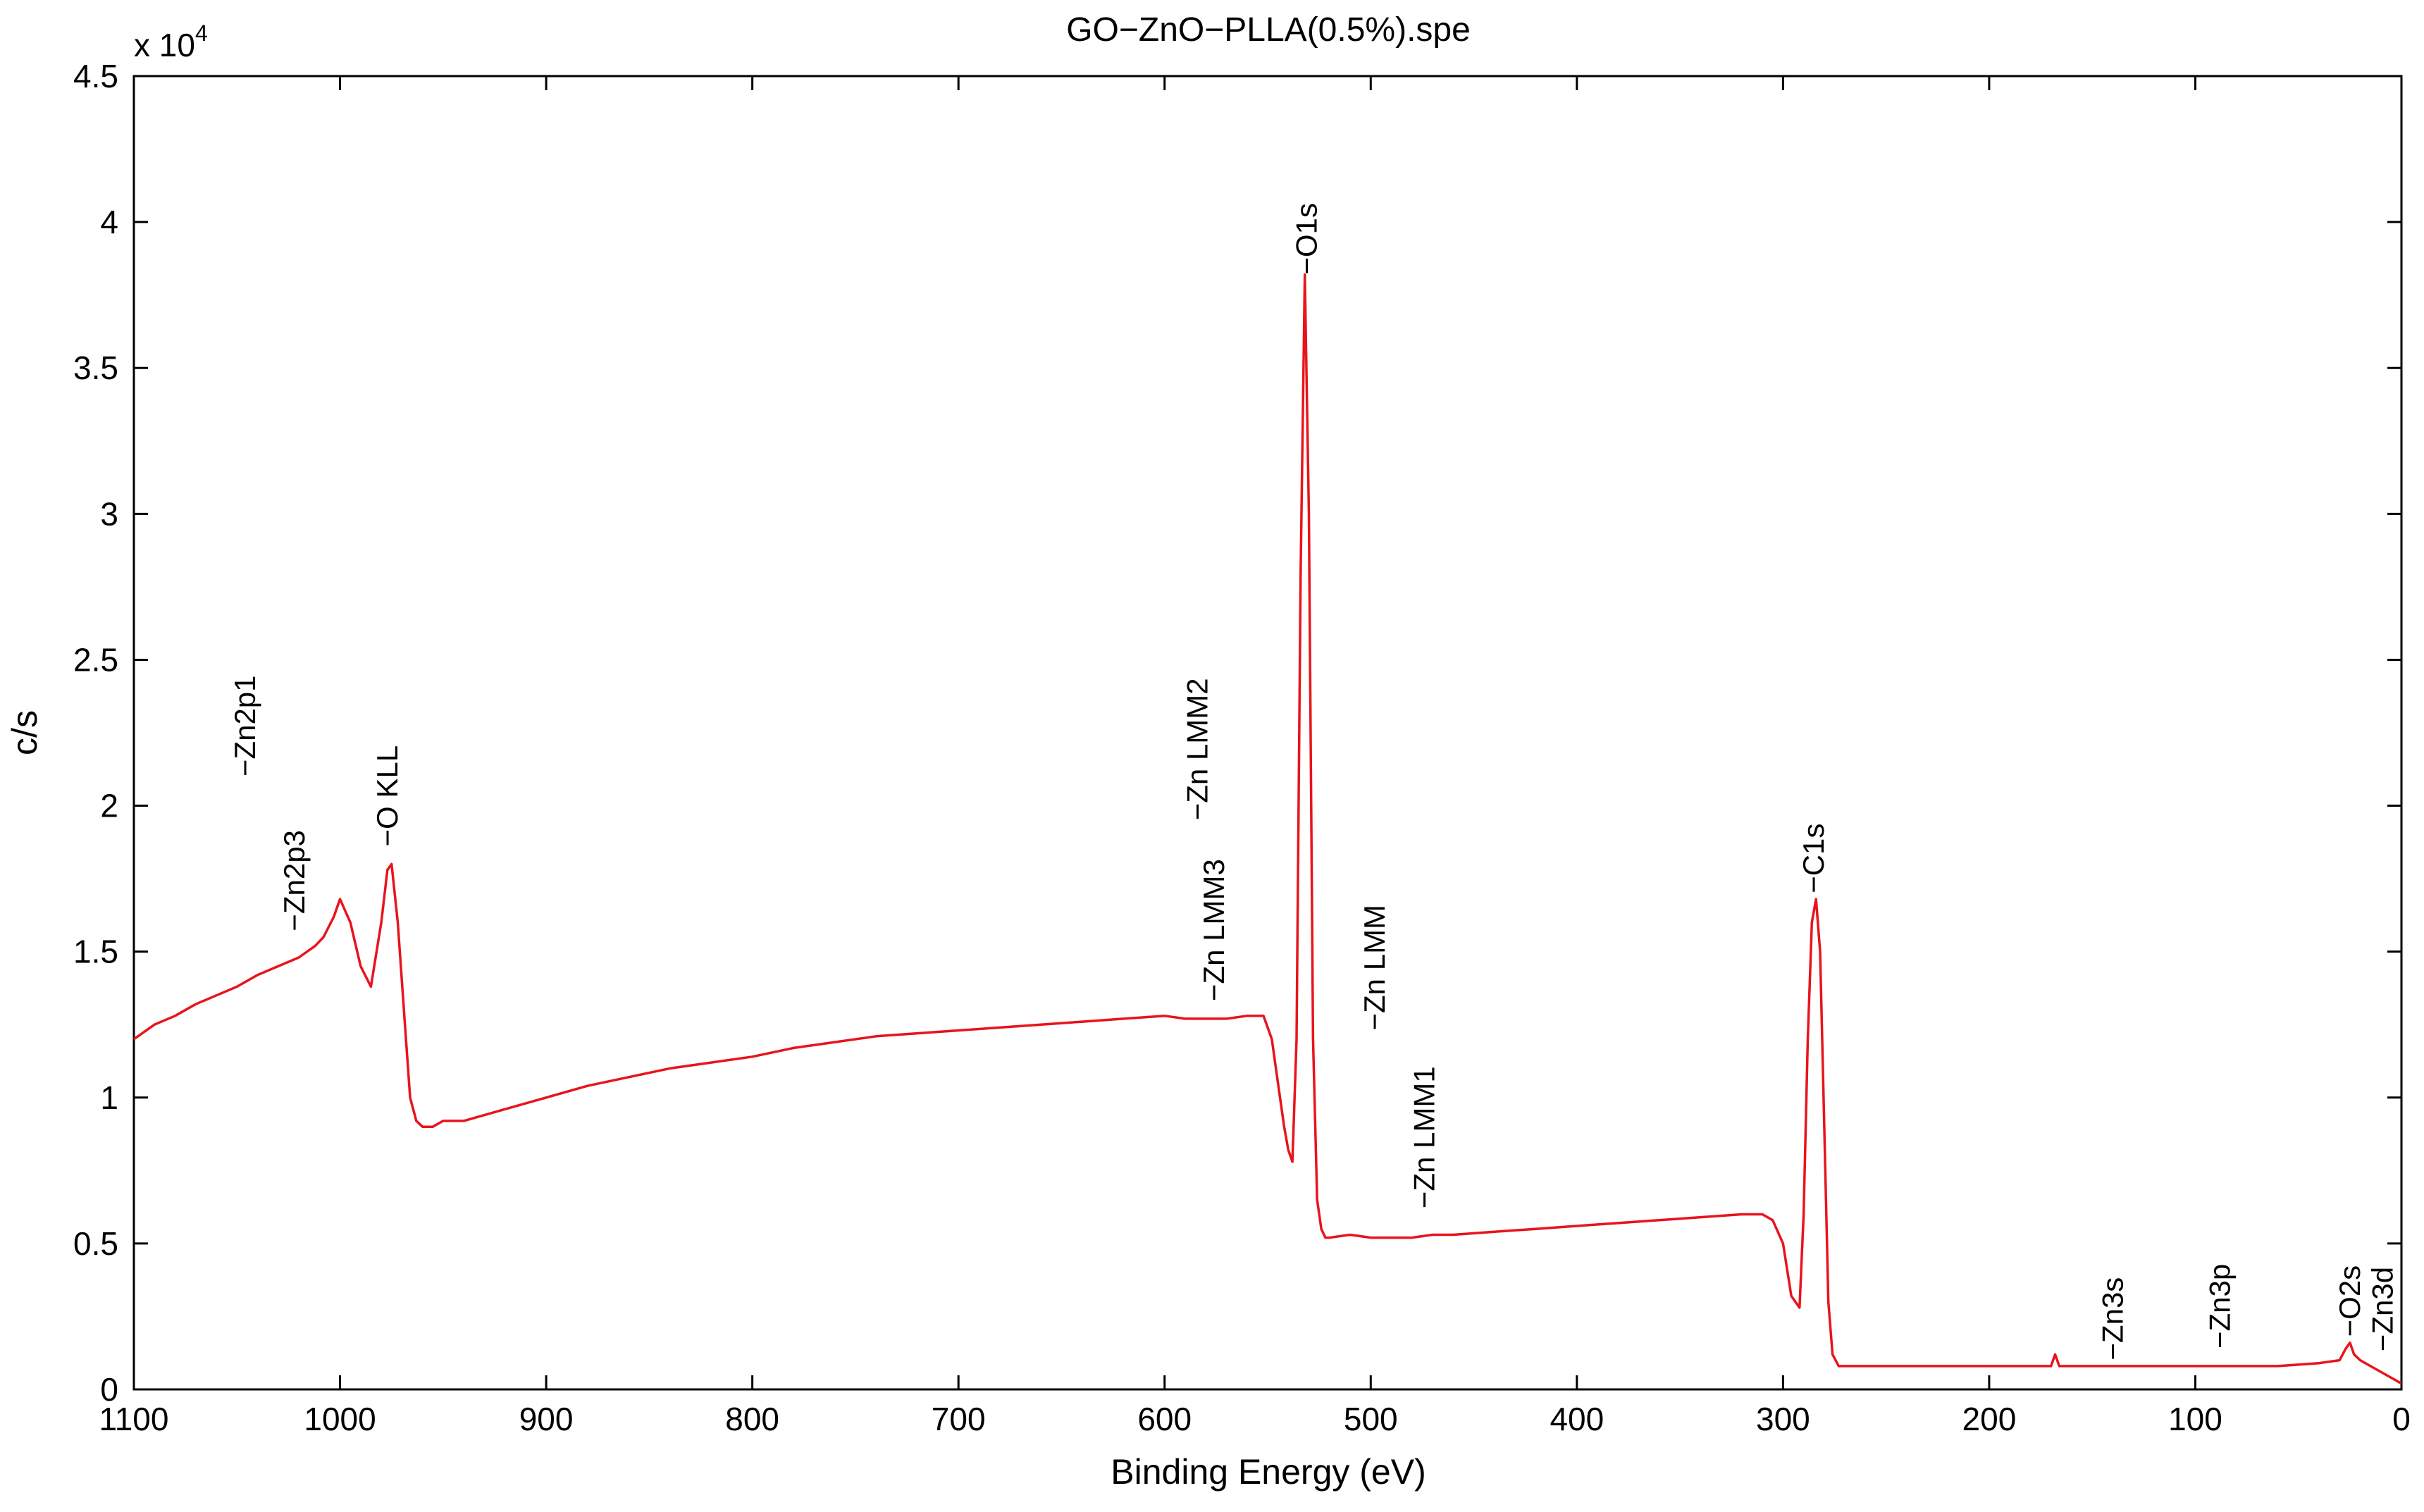  I want to click on peak-label: −Zn LMM1, so click(1424, 1137).